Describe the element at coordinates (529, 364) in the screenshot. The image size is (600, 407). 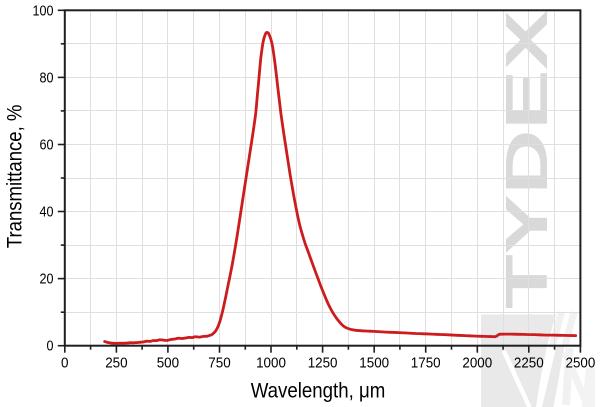
I see `svg-text: 2250` at that location.